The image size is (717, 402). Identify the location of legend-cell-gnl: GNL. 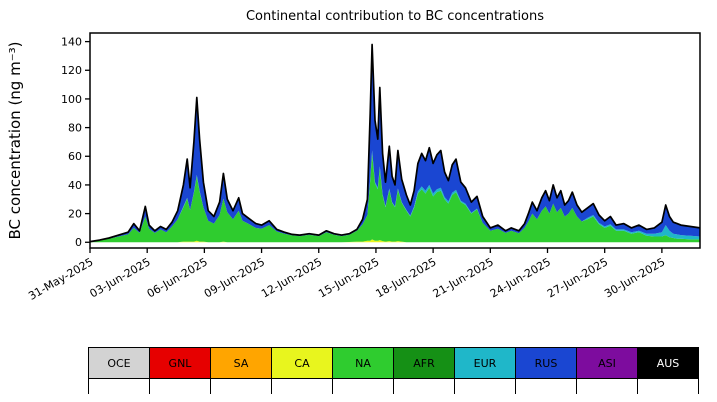
(180, 363).